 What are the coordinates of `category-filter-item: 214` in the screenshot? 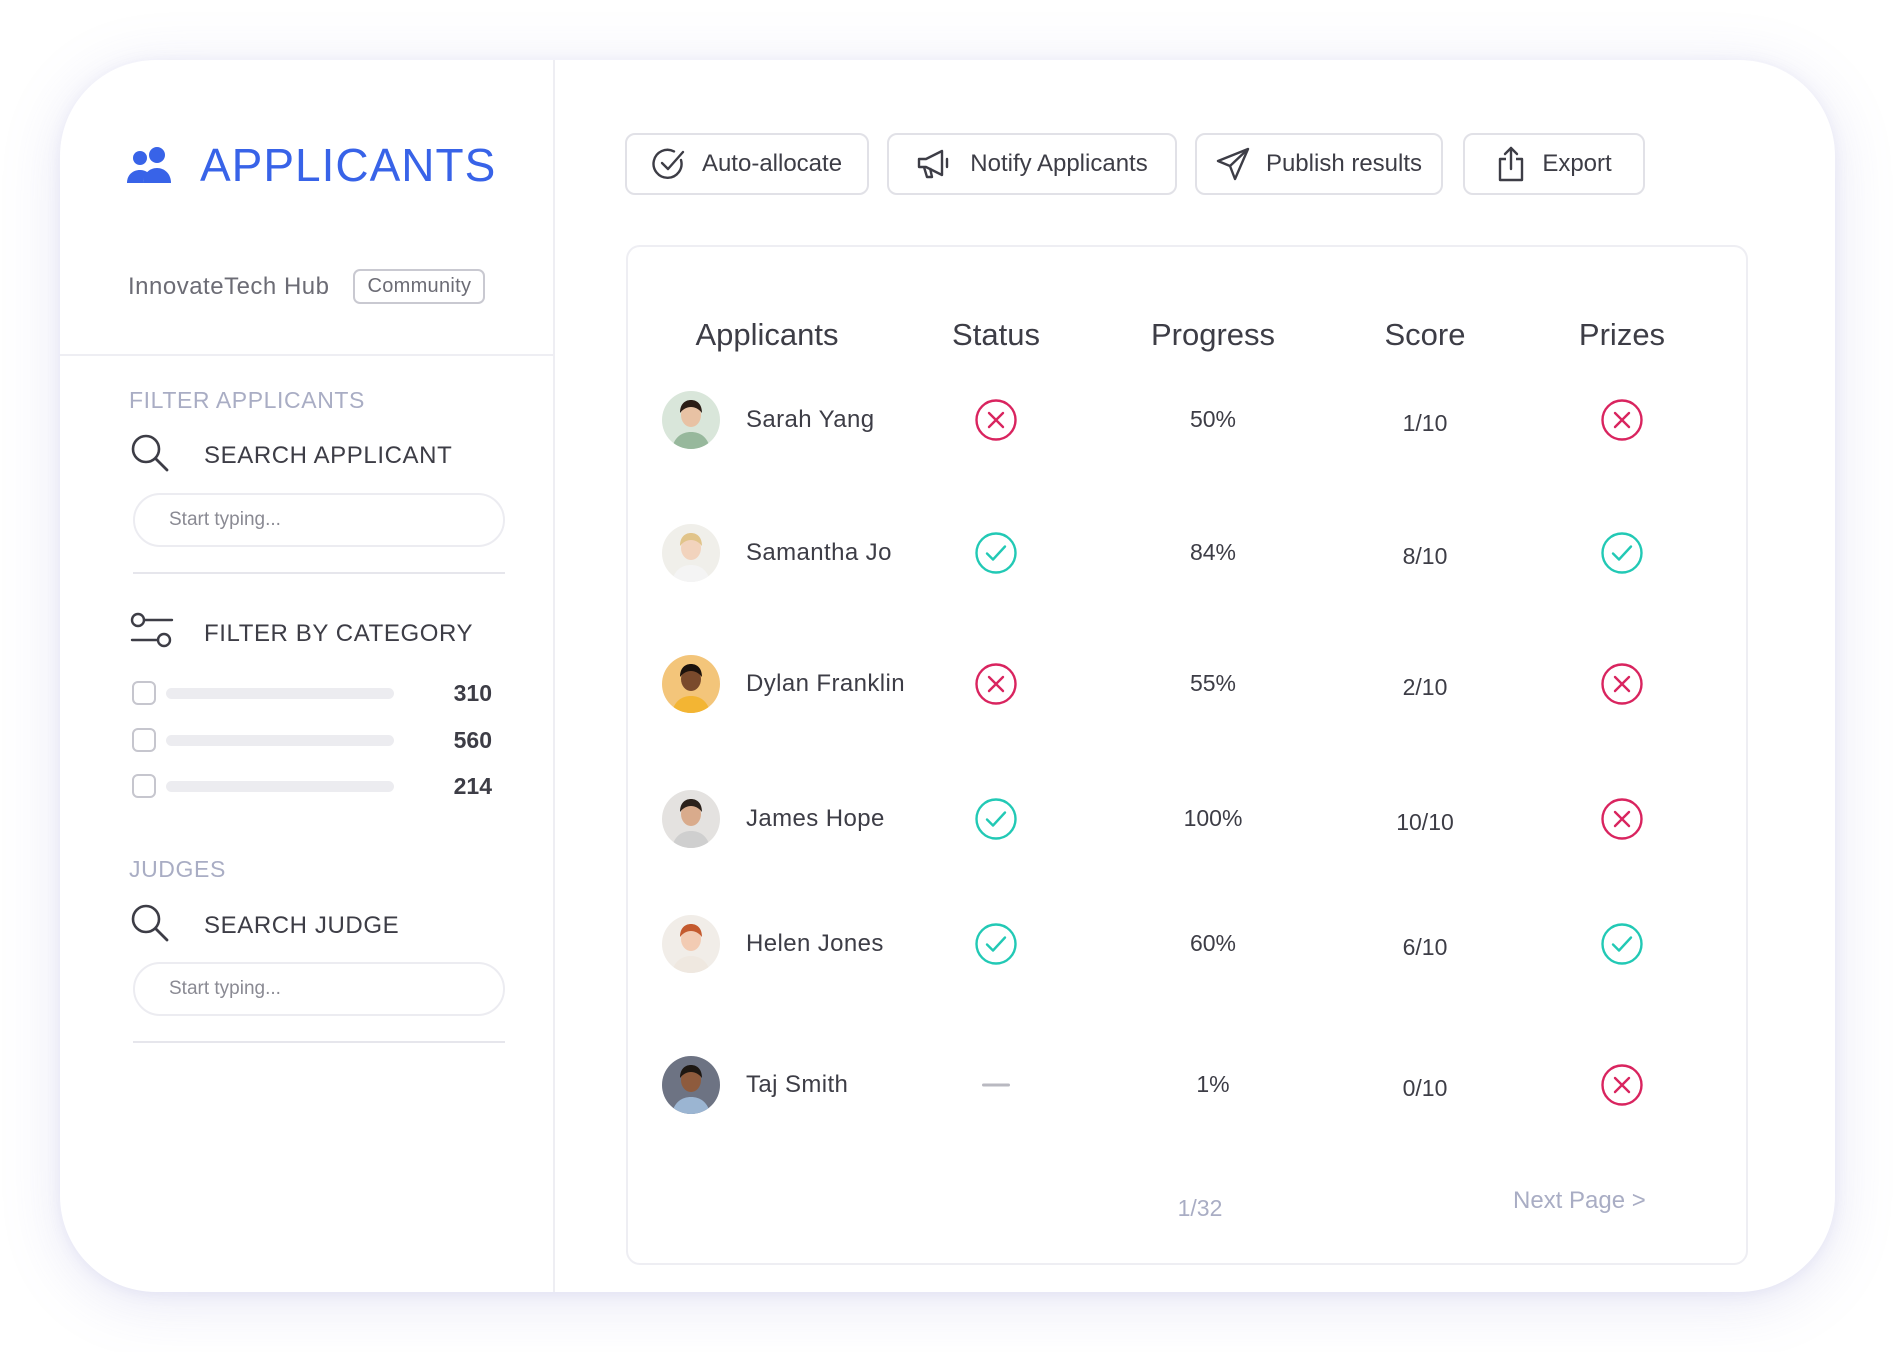 It's located at (312, 786).